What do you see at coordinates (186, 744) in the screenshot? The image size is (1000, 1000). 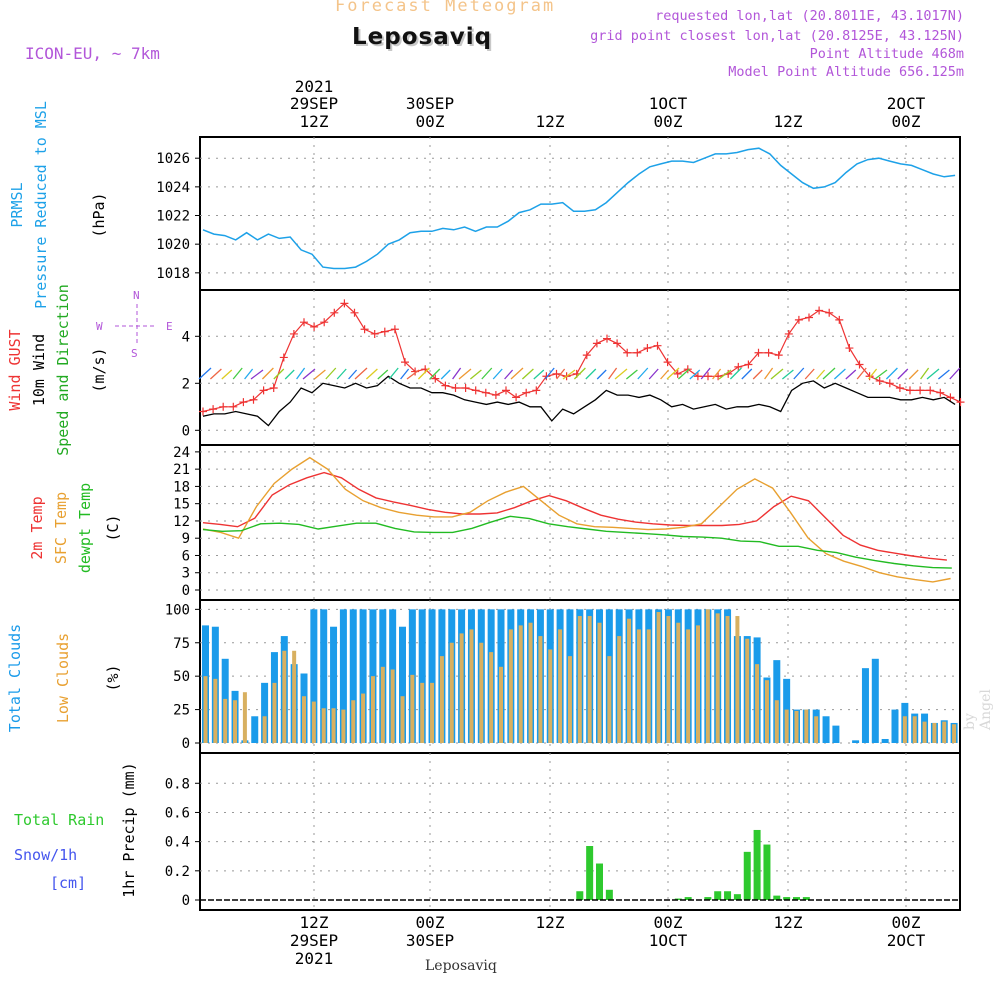 I see `y-tick-label: 0` at bounding box center [186, 744].